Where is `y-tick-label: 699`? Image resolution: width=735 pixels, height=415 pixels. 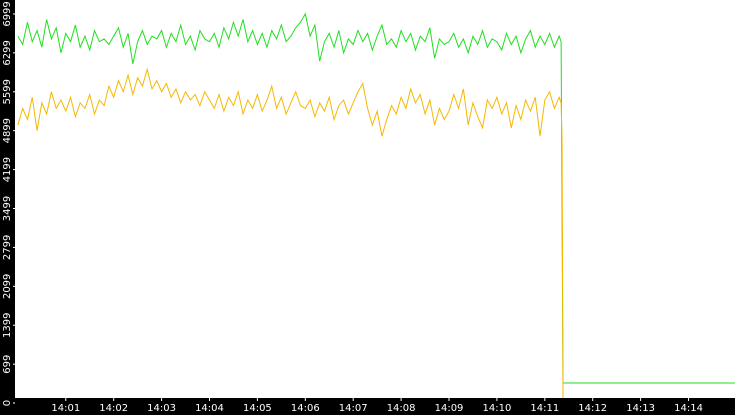 y-tick-label: 699 is located at coordinates (7, 364).